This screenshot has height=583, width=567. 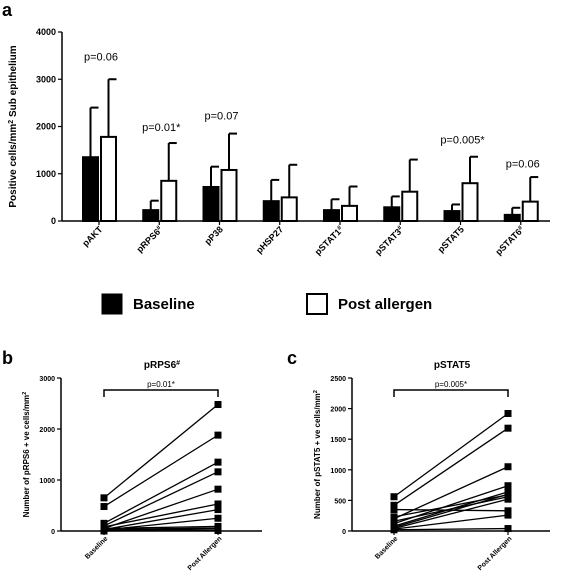 What do you see at coordinates (92, 236) in the screenshot?
I see `x-tick-label: pAKT` at bounding box center [92, 236].